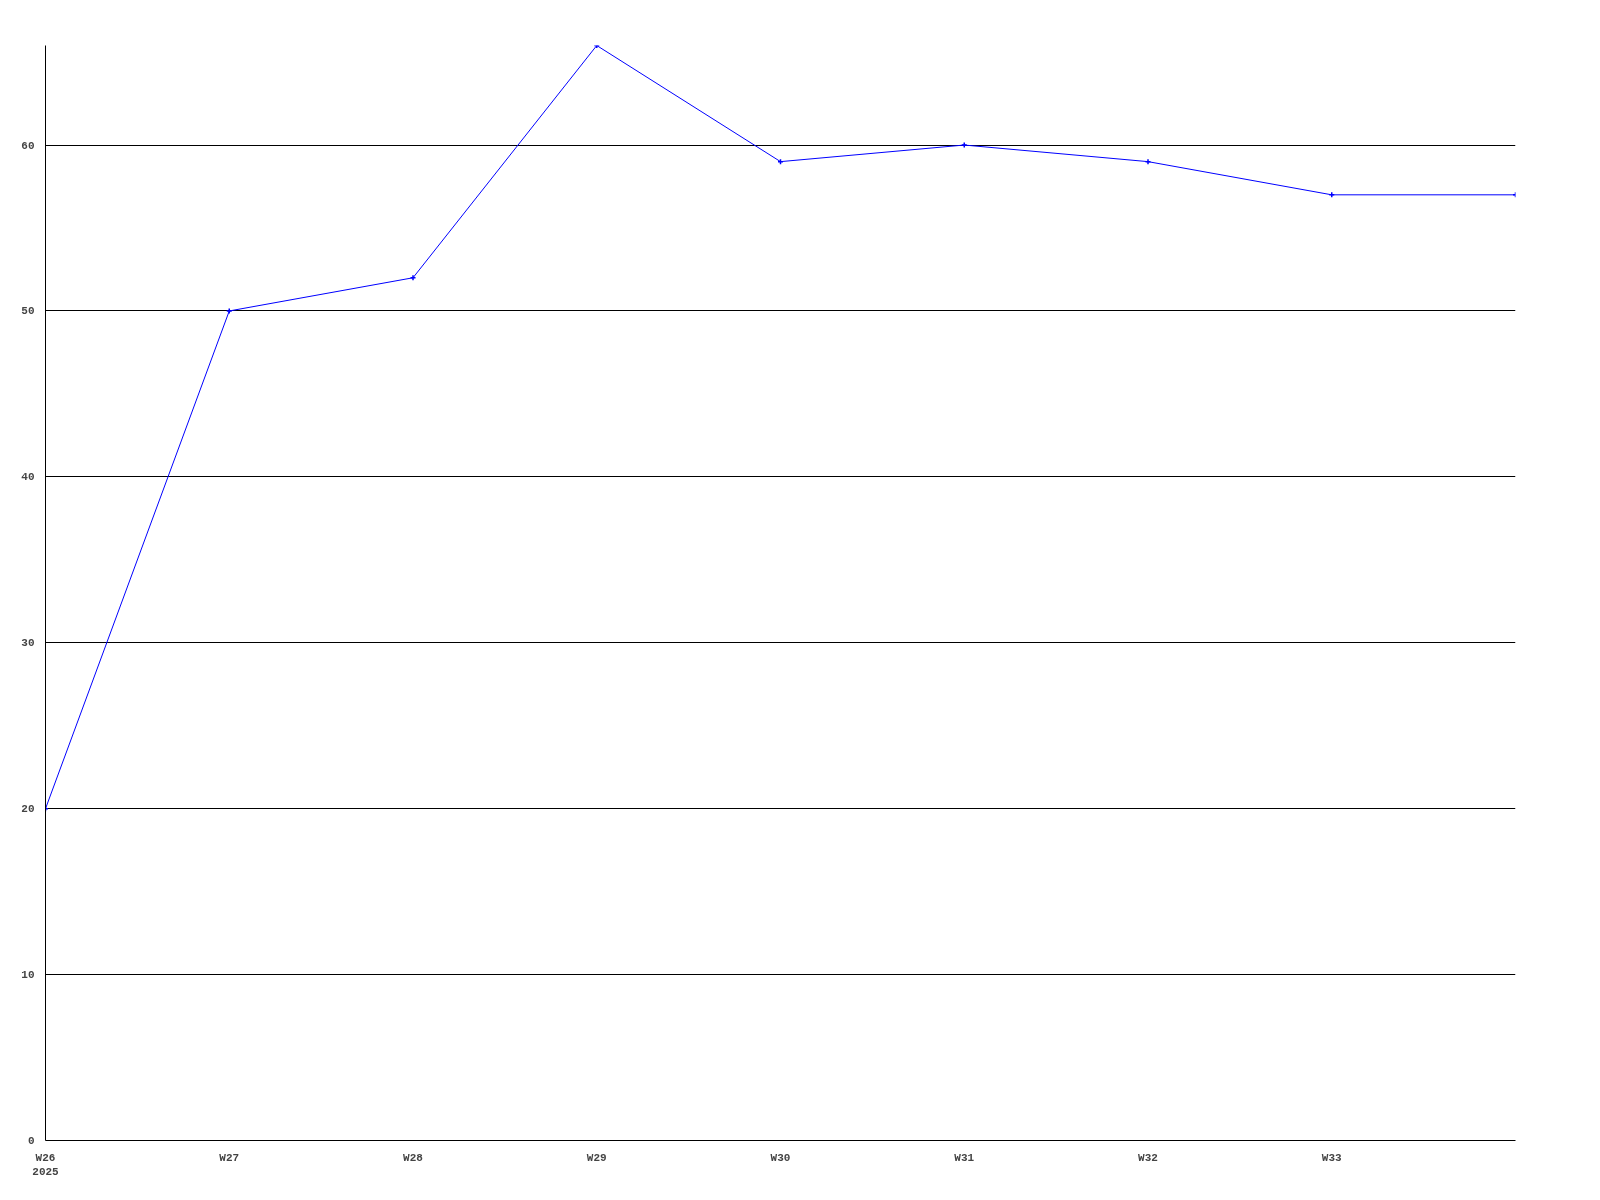  What do you see at coordinates (964, 1157) in the screenshot?
I see `x-tick-label: W31` at bounding box center [964, 1157].